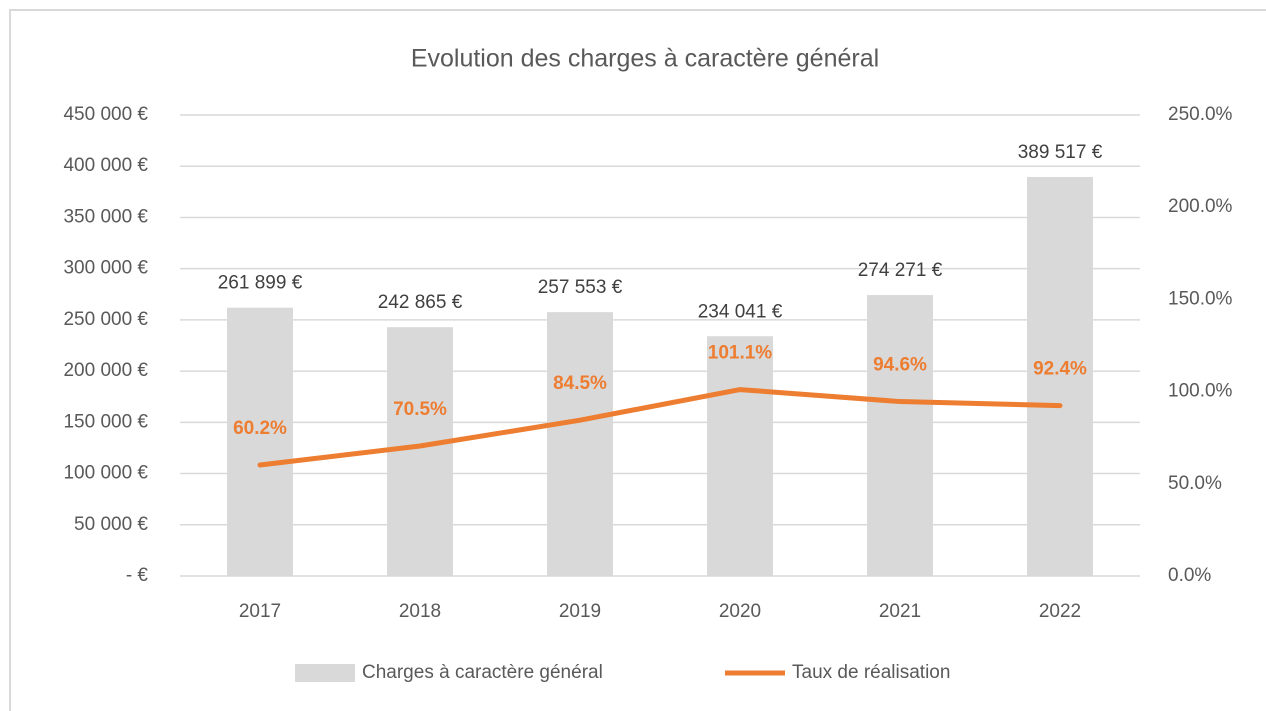  What do you see at coordinates (105, 165) in the screenshot?
I see `y-tick-label: 400 000 €` at bounding box center [105, 165].